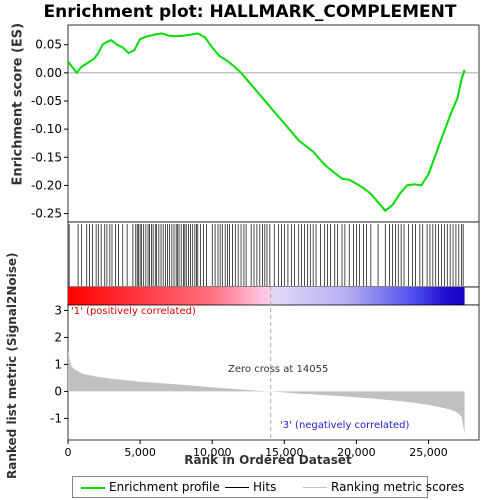 The height and width of the screenshot is (500, 500). What do you see at coordinates (268, 460) in the screenshot?
I see `x-axis-label: Rank in Ordered Dataset` at bounding box center [268, 460].